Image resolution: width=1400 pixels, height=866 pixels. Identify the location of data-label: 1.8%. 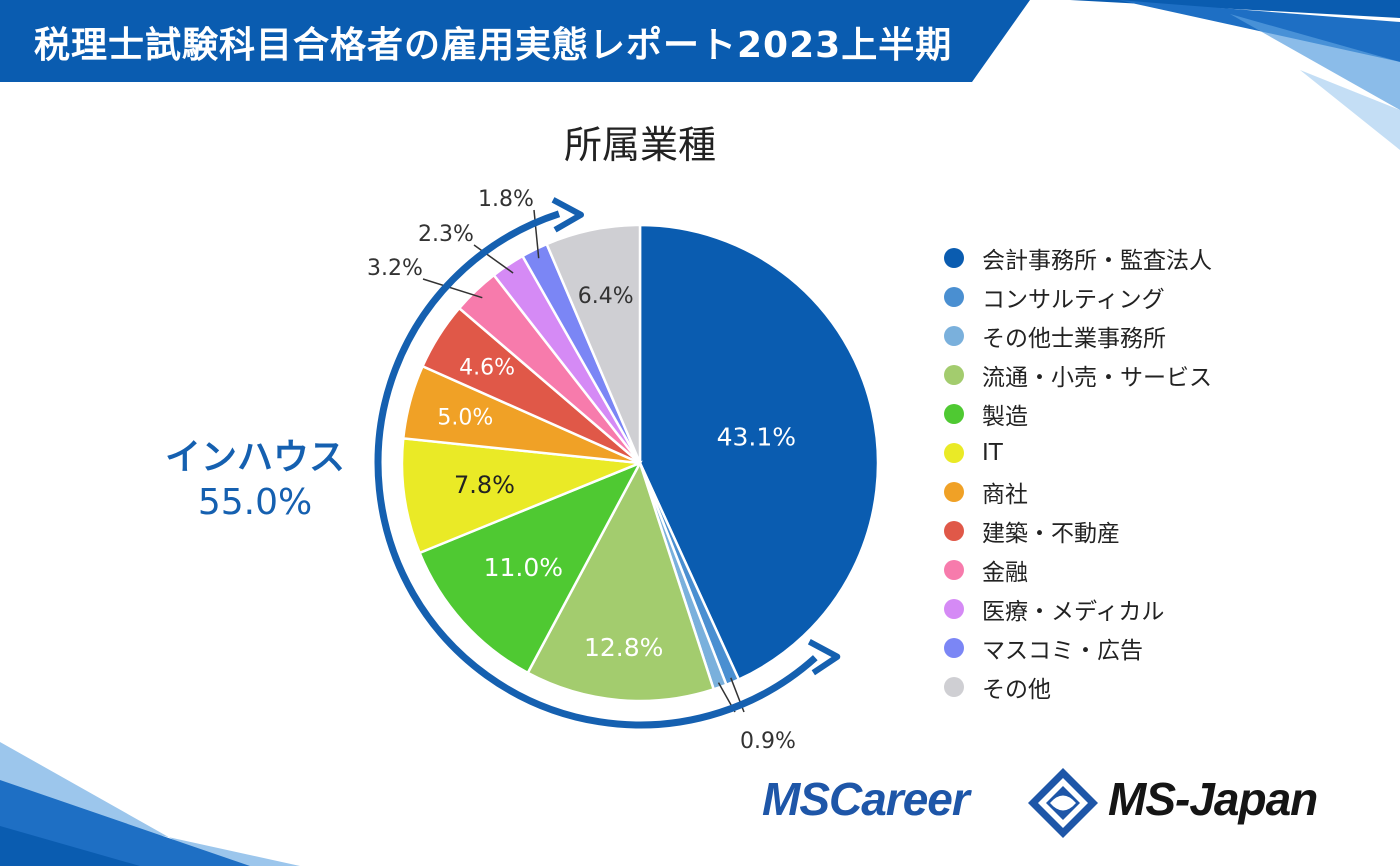
(506, 199).